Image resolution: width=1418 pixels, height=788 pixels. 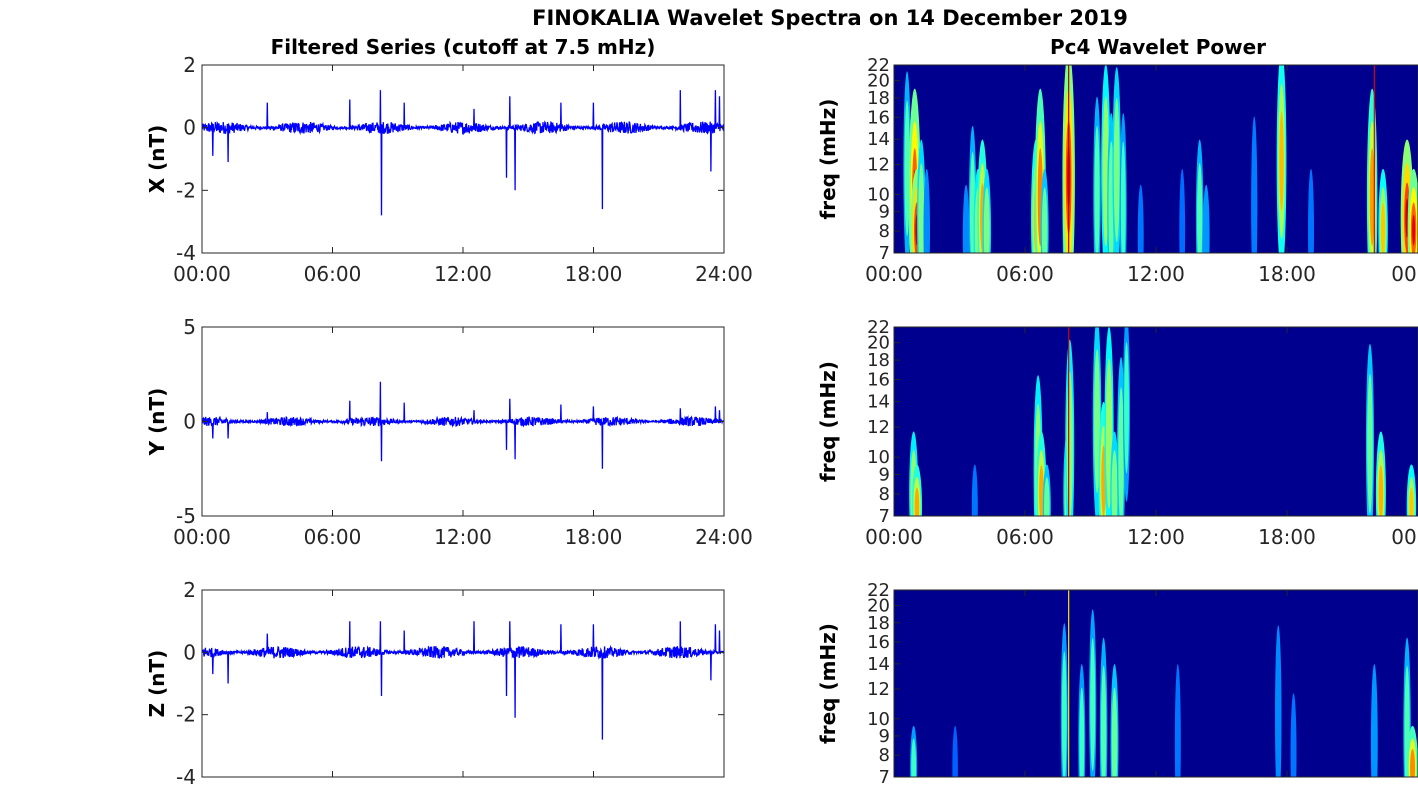 What do you see at coordinates (724, 274) in the screenshot?
I see `x-tick-label: 24:00` at bounding box center [724, 274].